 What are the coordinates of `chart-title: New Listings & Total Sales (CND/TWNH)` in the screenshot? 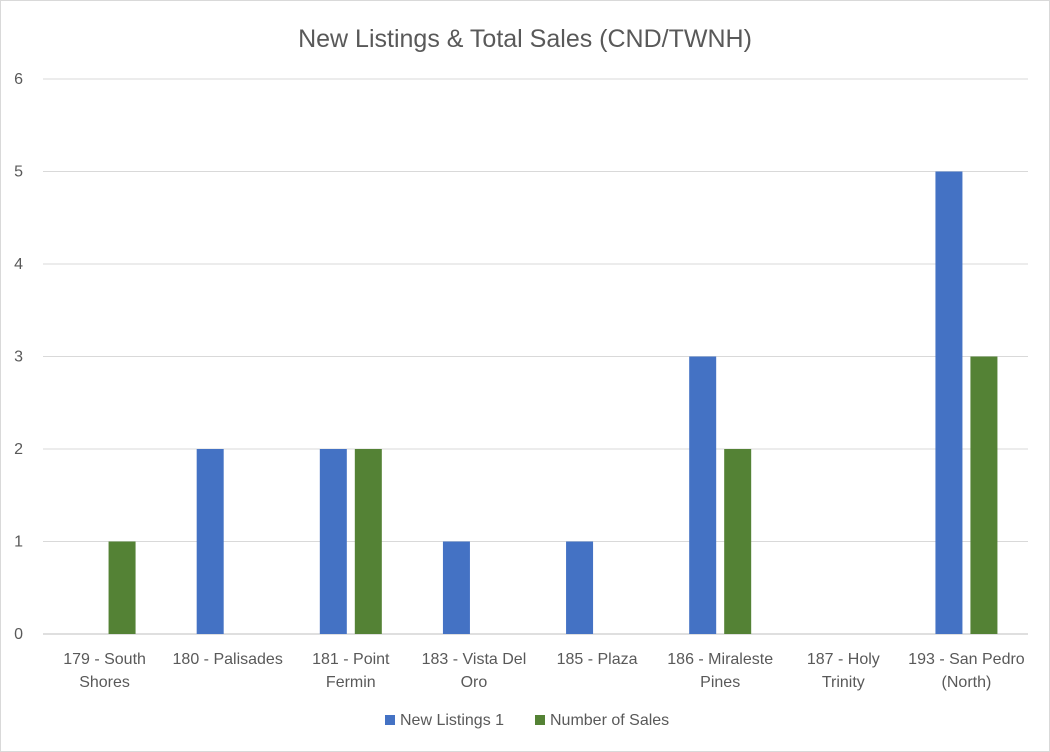 It's located at (525, 39).